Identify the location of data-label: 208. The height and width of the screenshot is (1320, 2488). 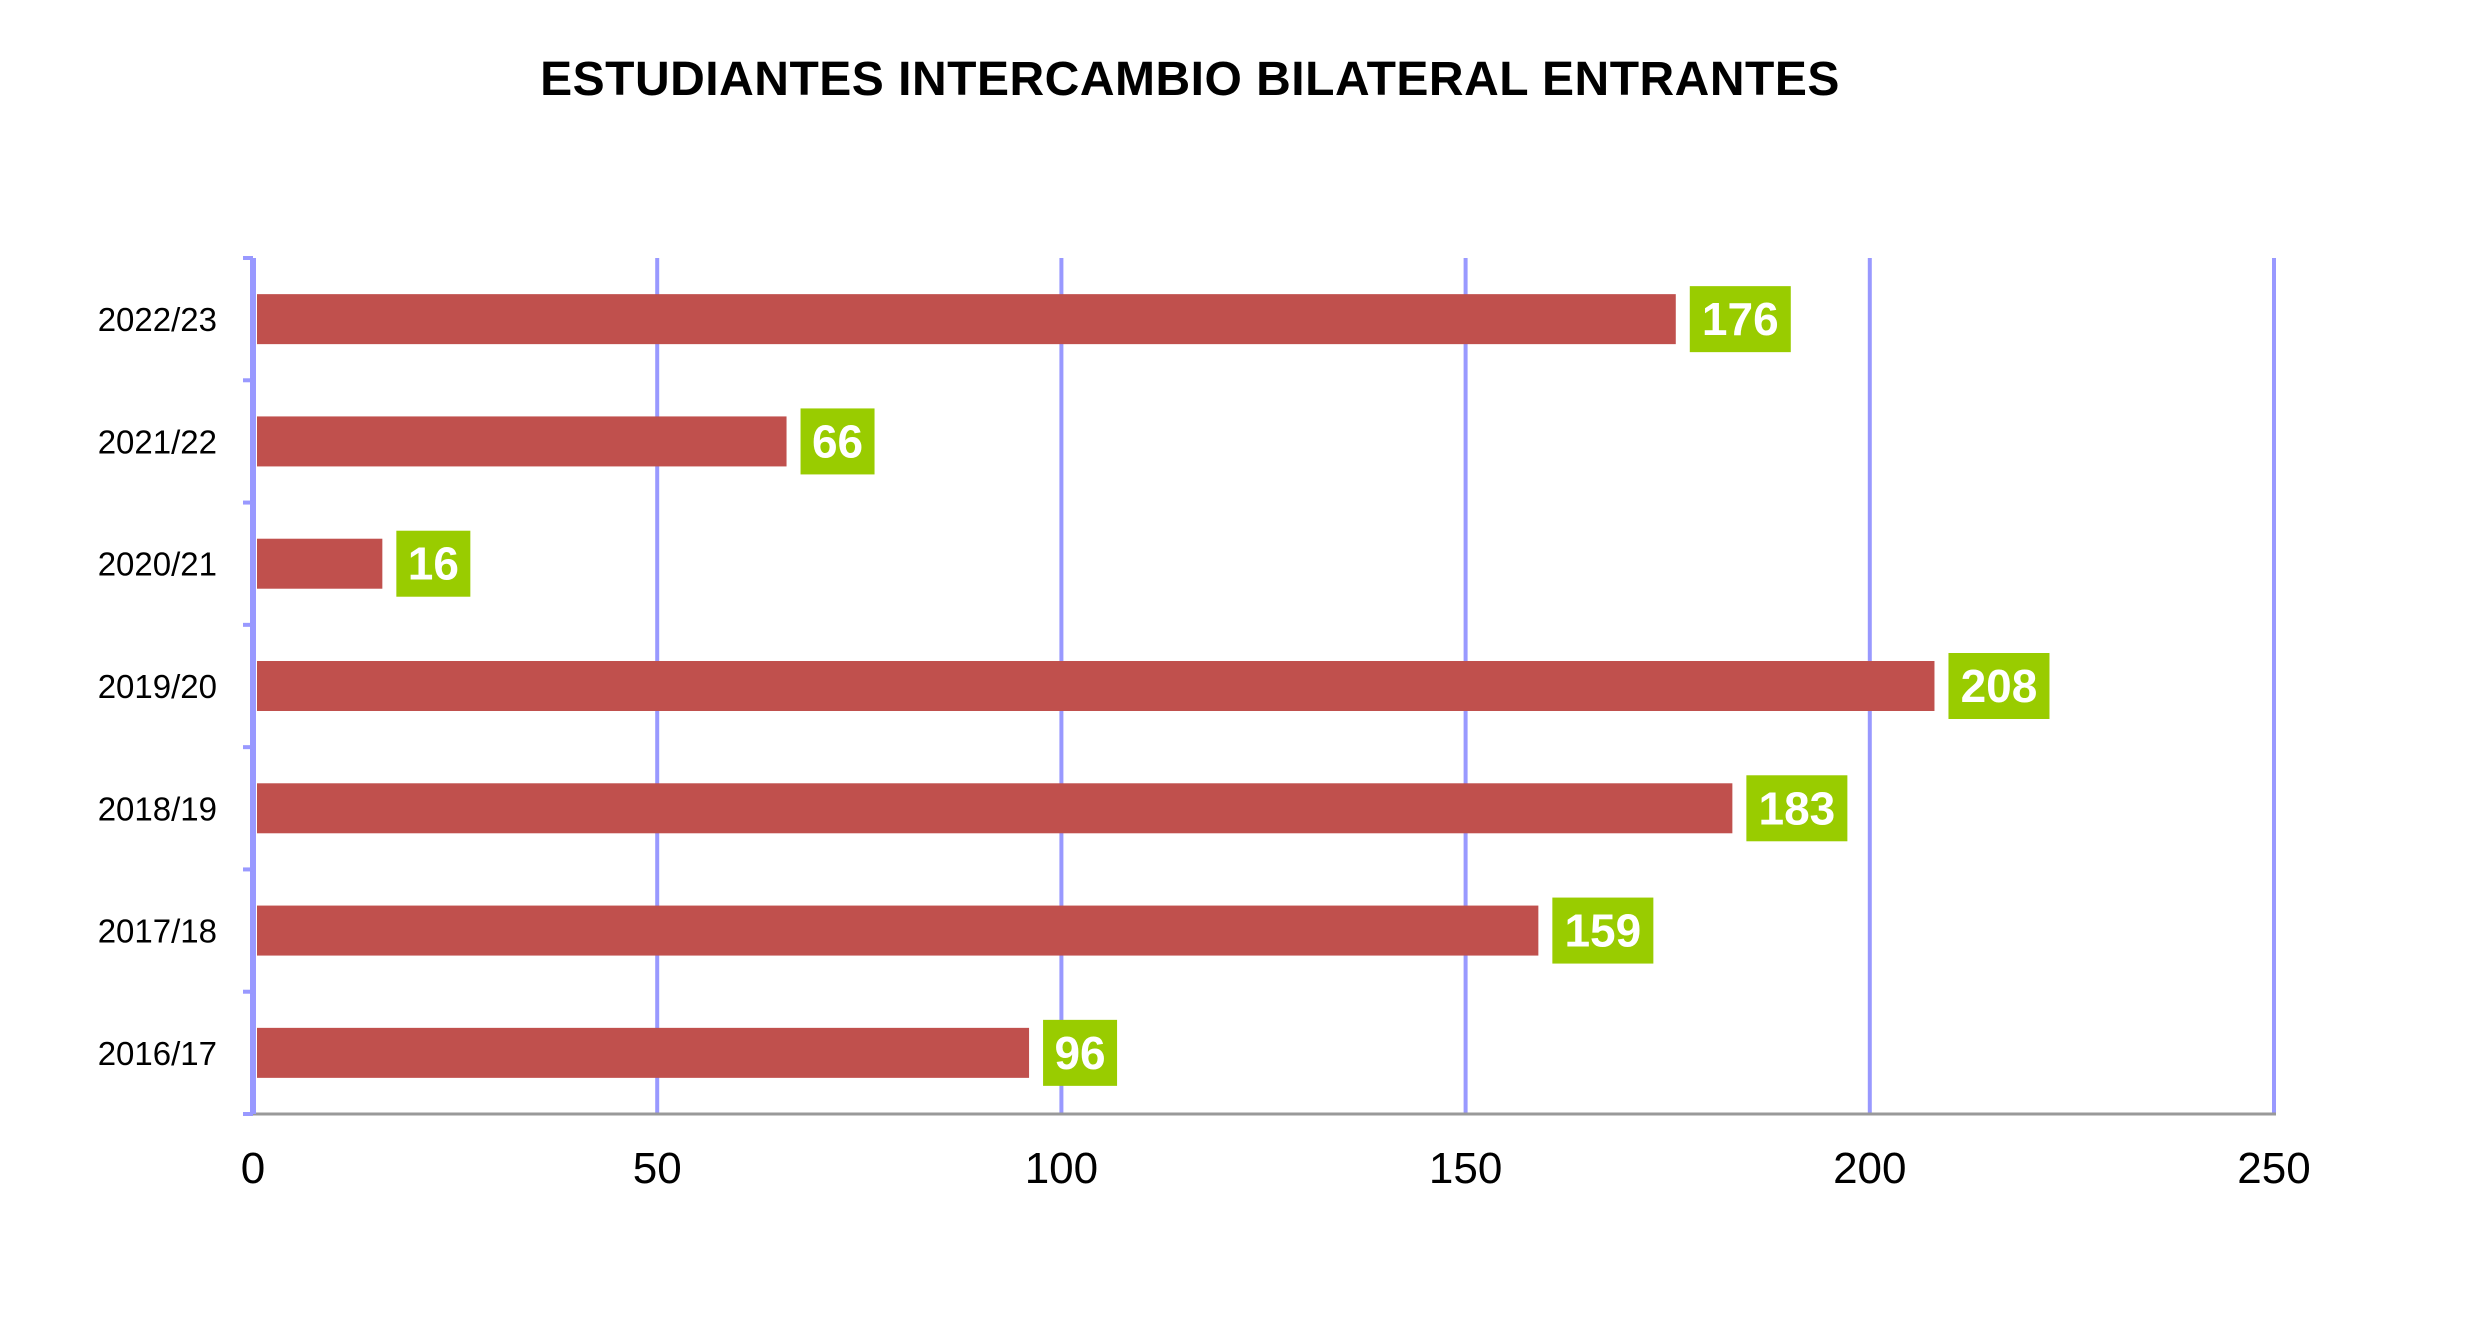
(1999, 686).